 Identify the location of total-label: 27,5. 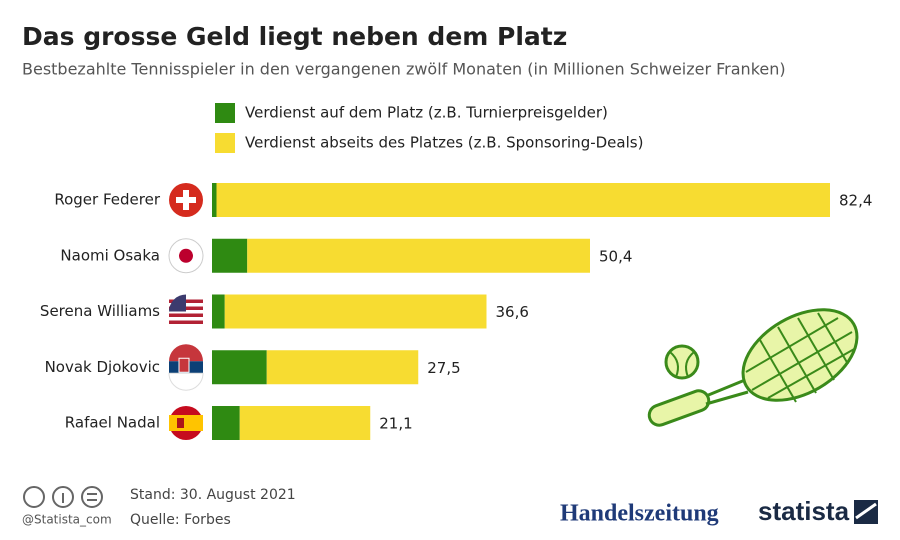
(443, 368).